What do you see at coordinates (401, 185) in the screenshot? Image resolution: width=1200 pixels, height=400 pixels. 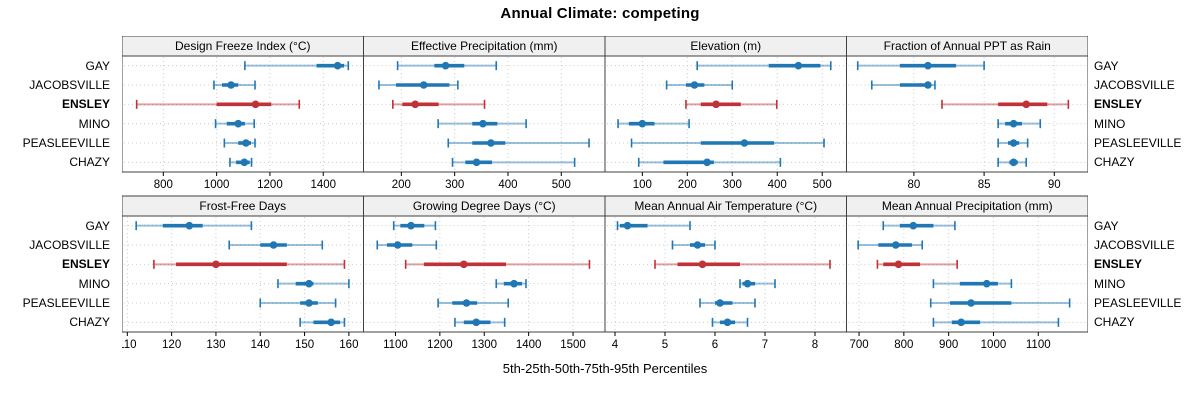 I see `tick-label: 200` at bounding box center [401, 185].